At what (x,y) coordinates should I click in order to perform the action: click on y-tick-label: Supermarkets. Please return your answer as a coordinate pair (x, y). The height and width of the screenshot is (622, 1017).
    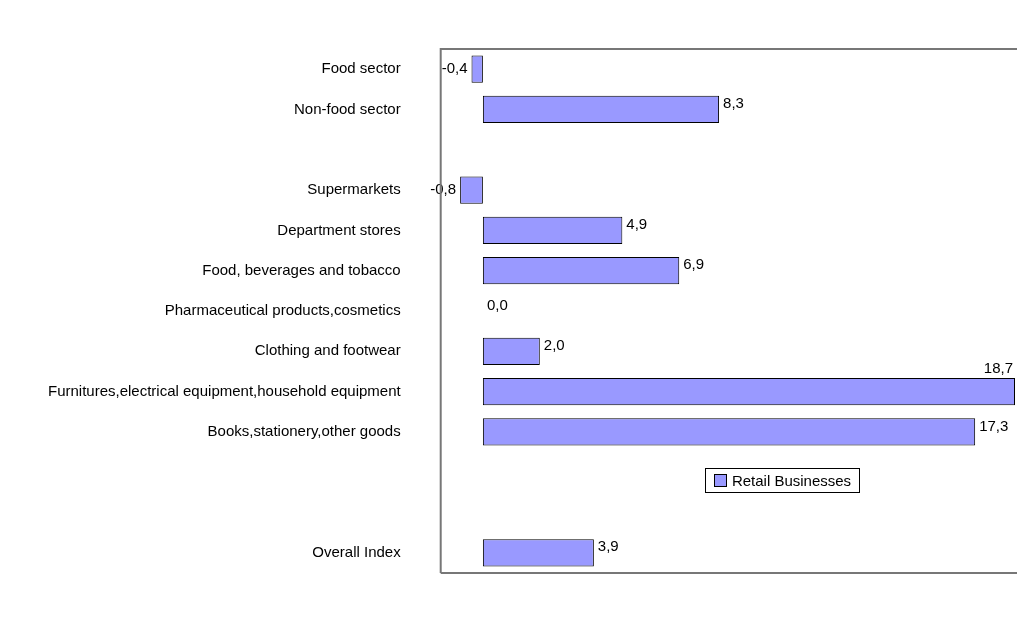
    Looking at the image, I should click on (354, 189).